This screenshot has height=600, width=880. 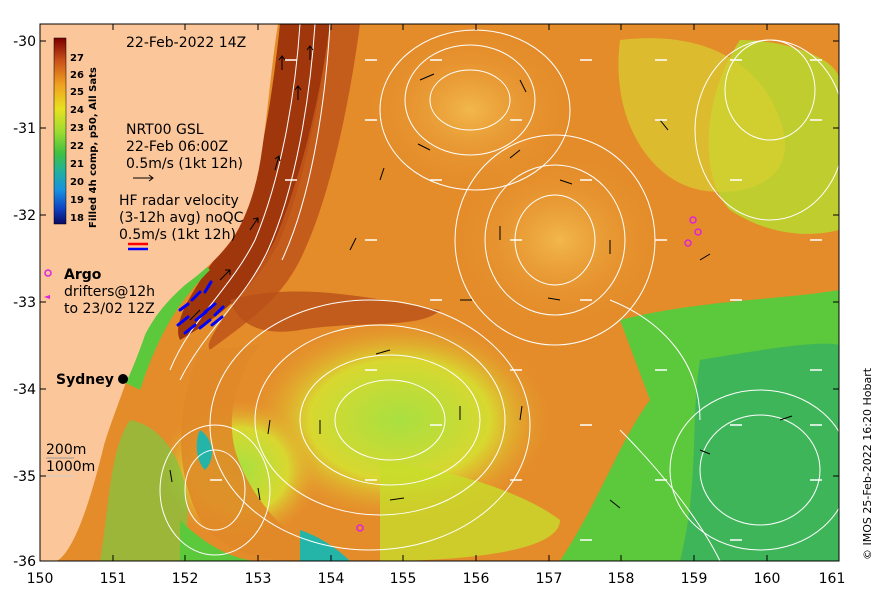 What do you see at coordinates (83, 275) in the screenshot?
I see `argo-legend-label: Argo` at bounding box center [83, 275].